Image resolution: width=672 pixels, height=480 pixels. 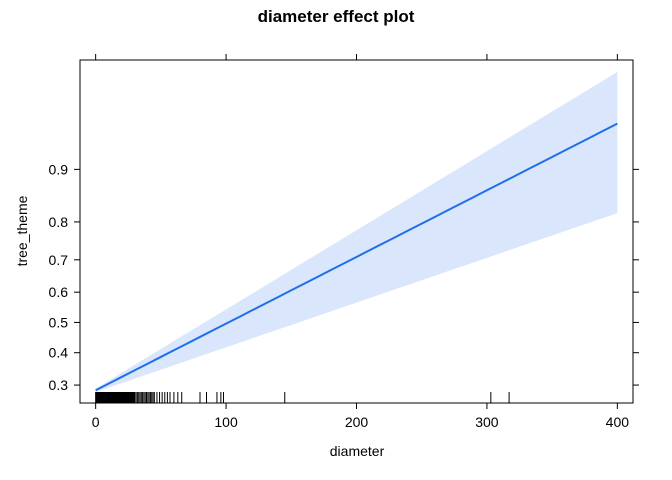 I want to click on x-tick-label: 300, so click(x=487, y=422).